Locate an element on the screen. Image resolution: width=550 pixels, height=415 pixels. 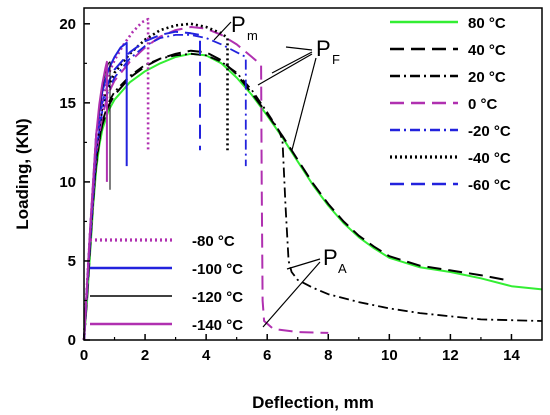
annotation-pm: P is located at coordinates (238, 24).